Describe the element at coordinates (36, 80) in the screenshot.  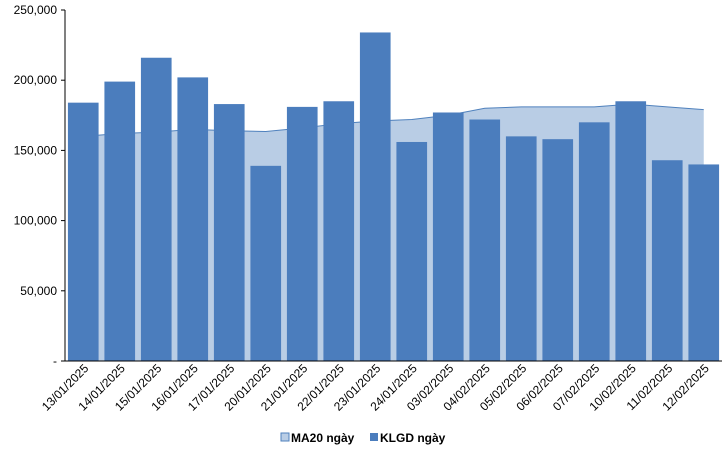
I see `y-tick-label: 200,000` at that location.